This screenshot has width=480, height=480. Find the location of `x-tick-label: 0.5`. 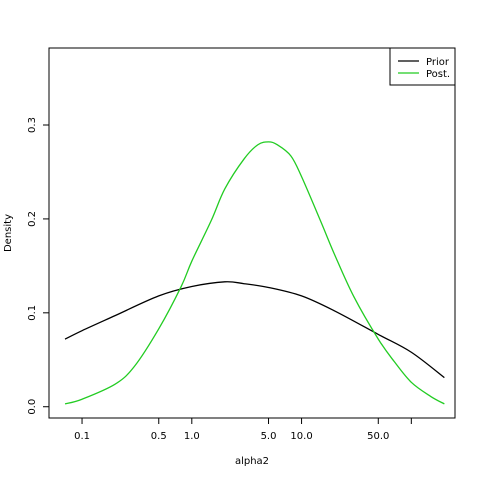

x-tick-label: 0.5 is located at coordinates (159, 436).